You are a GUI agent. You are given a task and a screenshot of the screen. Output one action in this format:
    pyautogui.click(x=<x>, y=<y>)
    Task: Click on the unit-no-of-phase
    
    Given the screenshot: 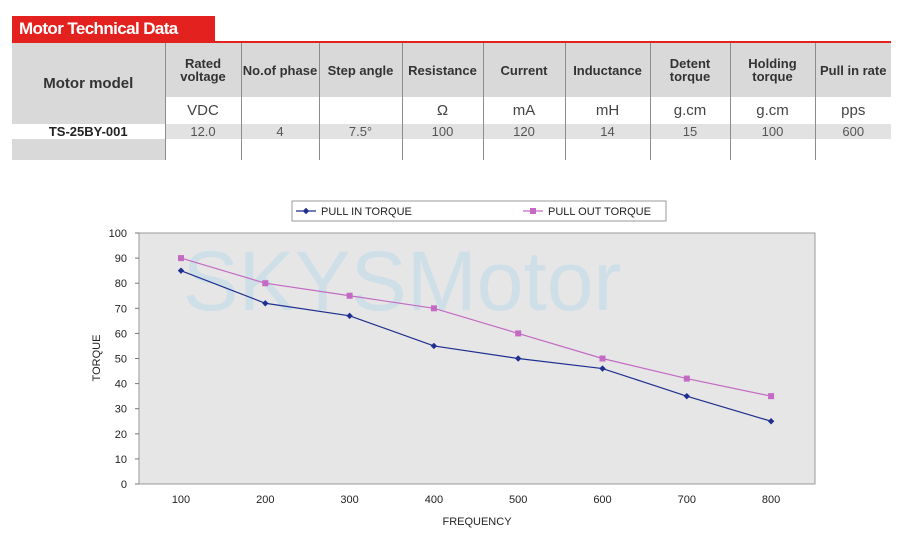 What is the action you would take?
    pyautogui.click(x=280, y=110)
    